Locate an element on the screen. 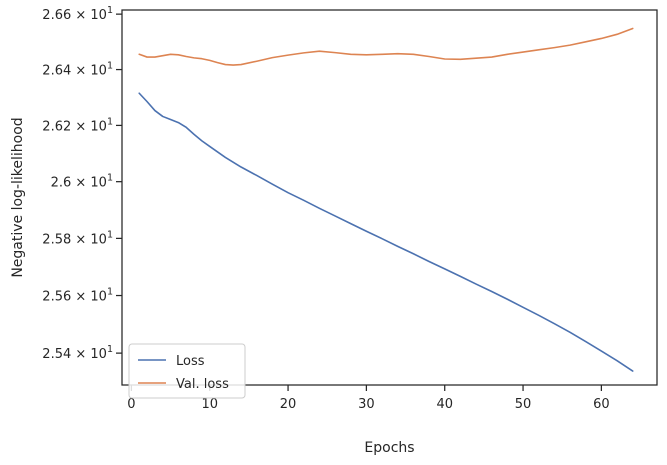  legend-box is located at coordinates (187, 371).